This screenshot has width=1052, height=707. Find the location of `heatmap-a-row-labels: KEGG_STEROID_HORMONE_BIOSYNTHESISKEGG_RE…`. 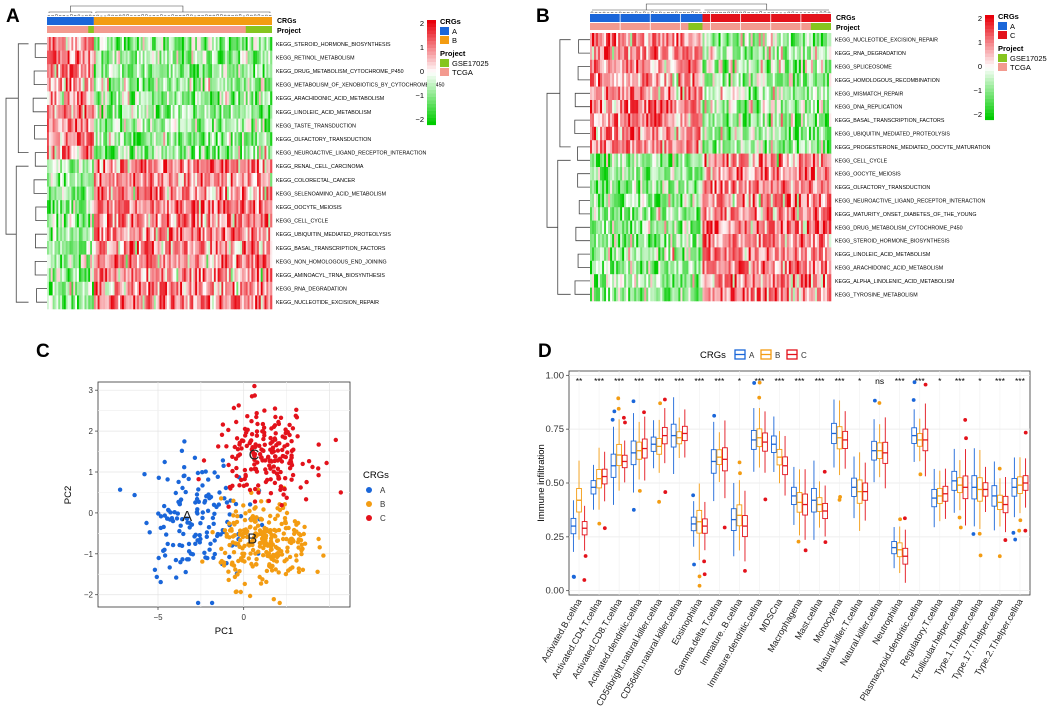

heatmap-a-row-labels: KEGG_STEROID_HORMONE_BIOSYNTHESISKEGG_RE… is located at coordinates (360, 174).